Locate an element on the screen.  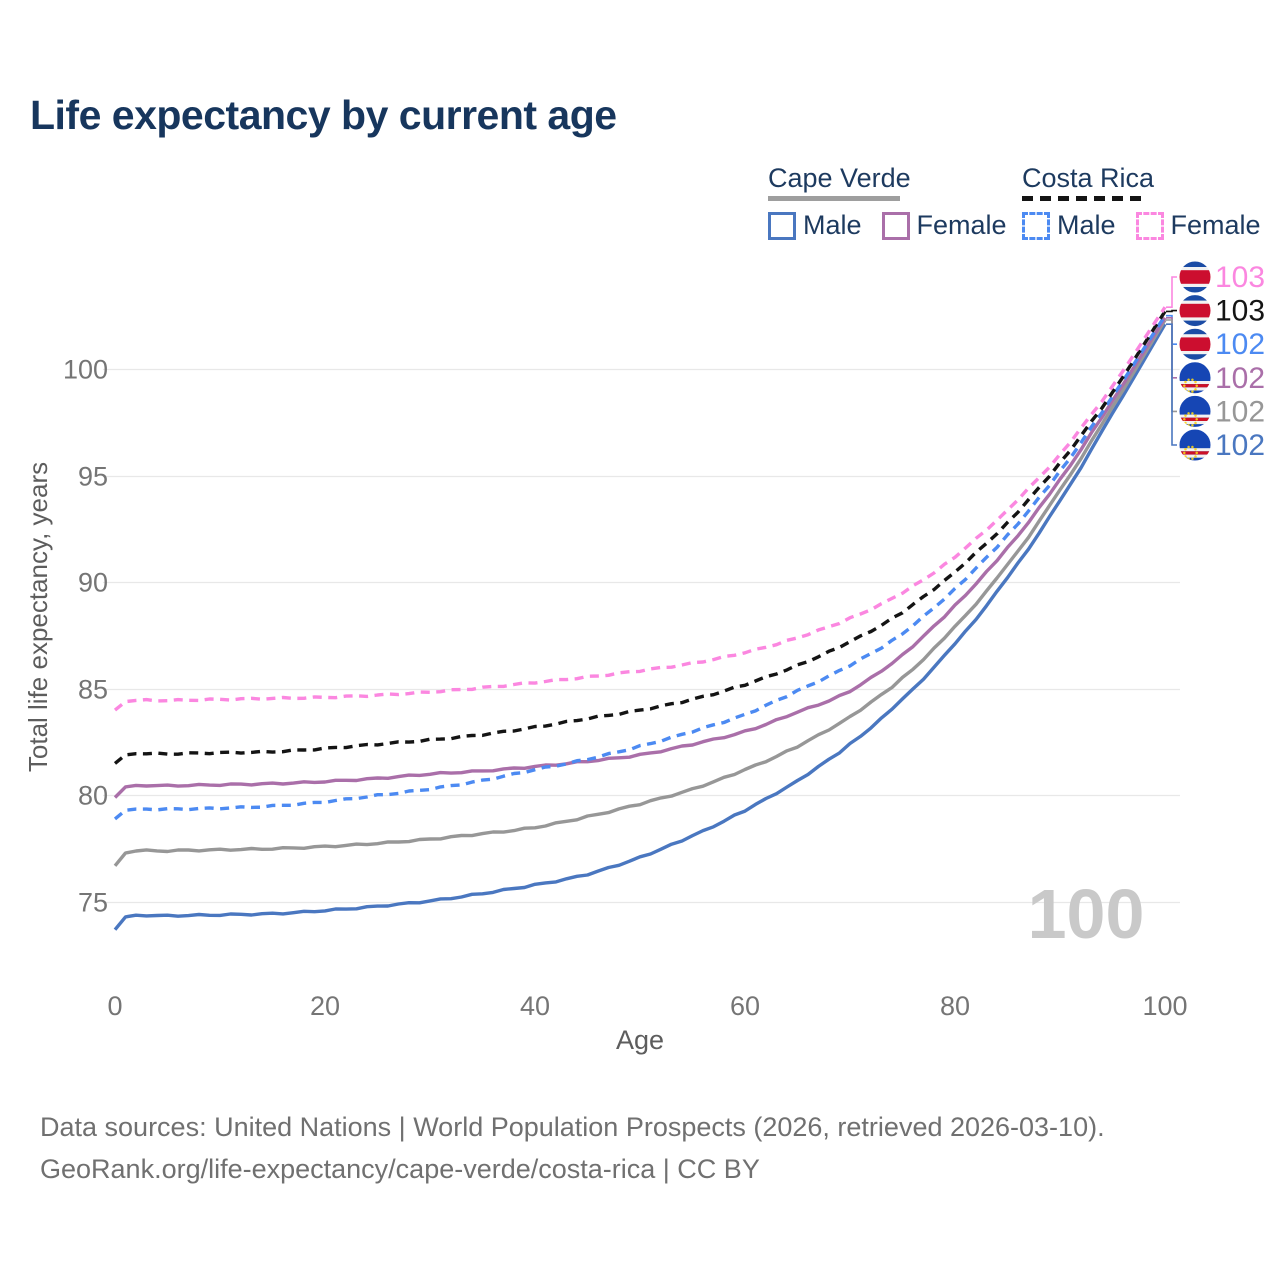
end-value-label-cape-verde-female: 102 is located at coordinates (1240, 378).